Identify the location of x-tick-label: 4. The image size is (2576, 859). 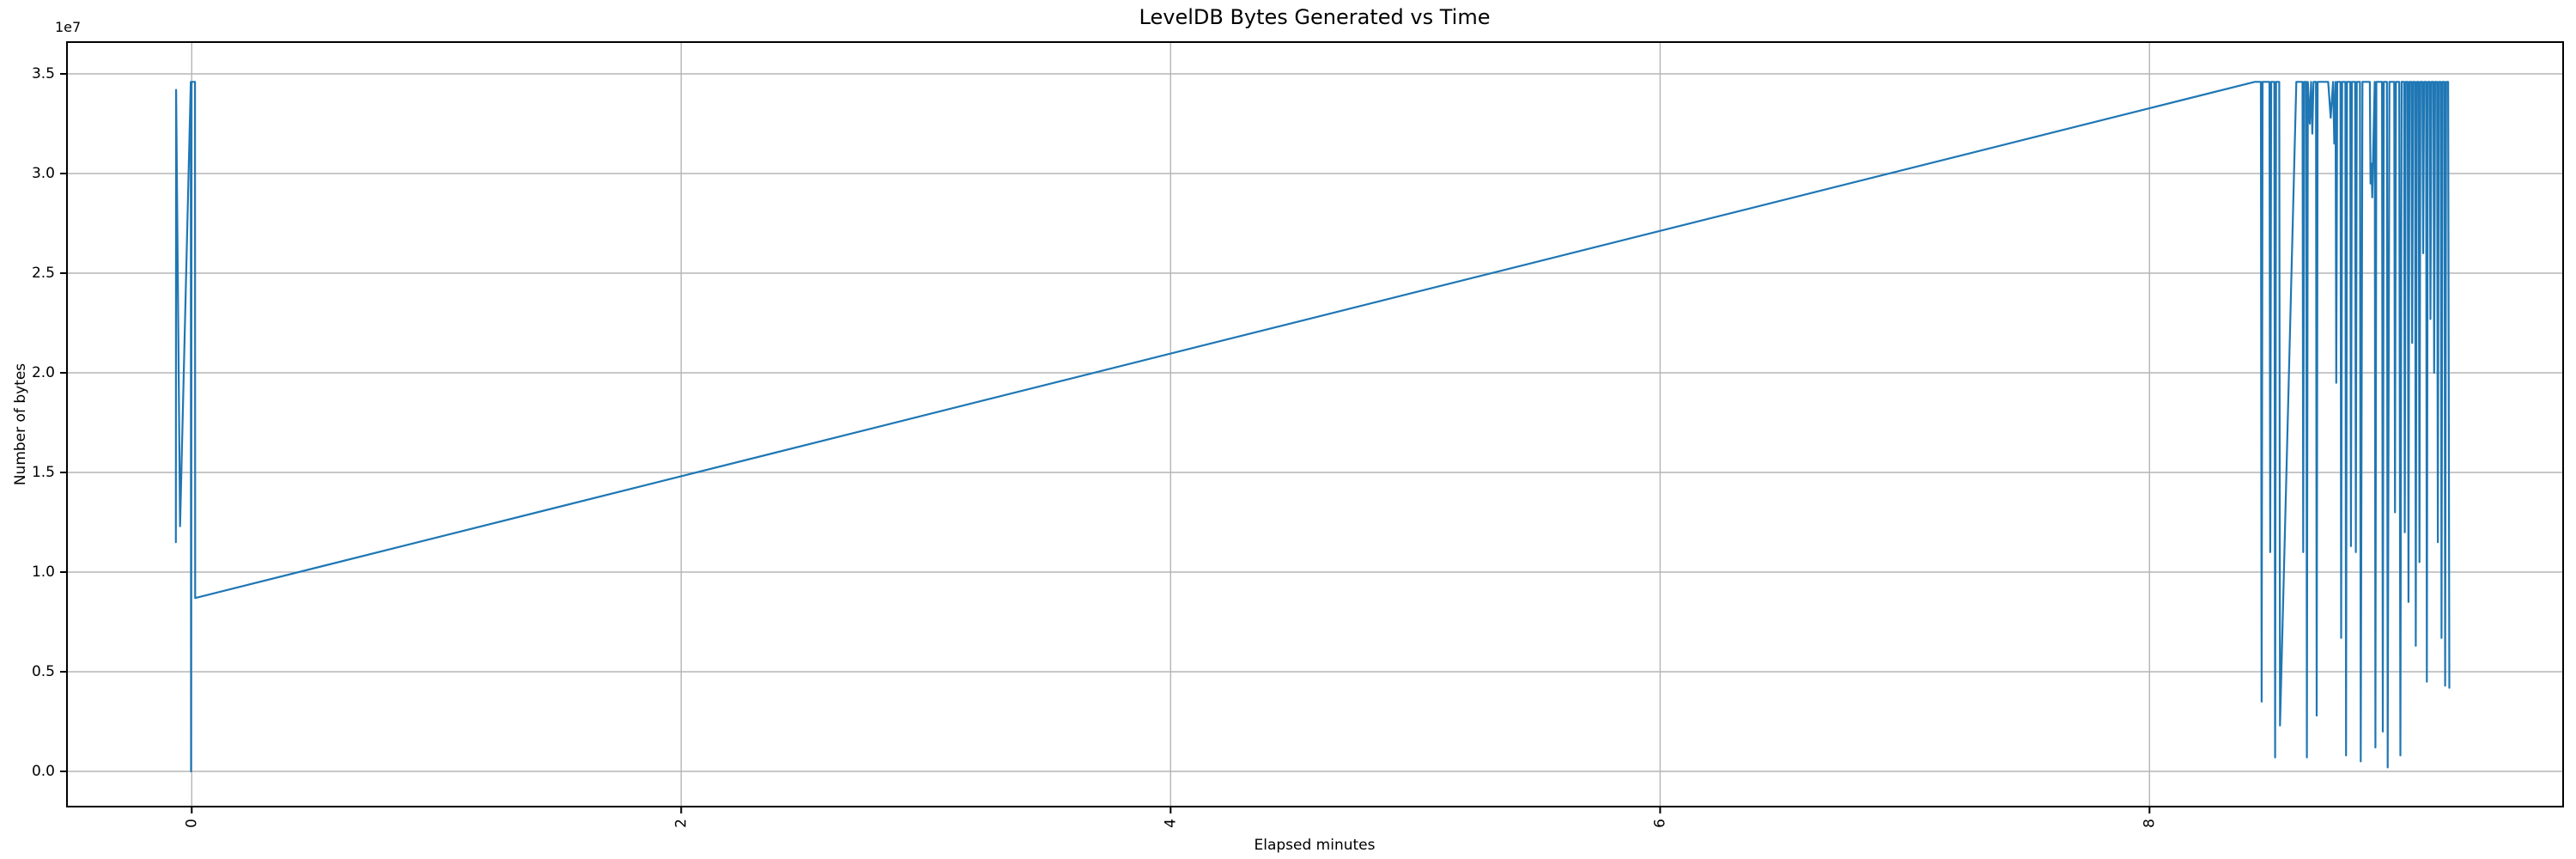
(1170, 824).